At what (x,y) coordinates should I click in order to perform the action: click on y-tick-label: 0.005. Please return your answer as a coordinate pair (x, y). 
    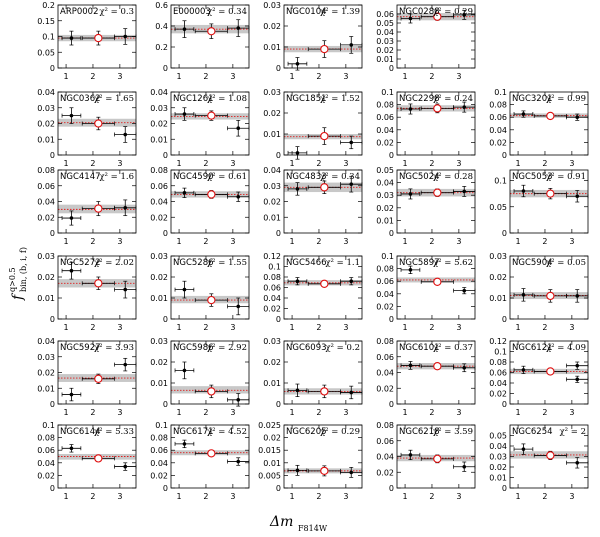
    Looking at the image, I should click on (269, 475).